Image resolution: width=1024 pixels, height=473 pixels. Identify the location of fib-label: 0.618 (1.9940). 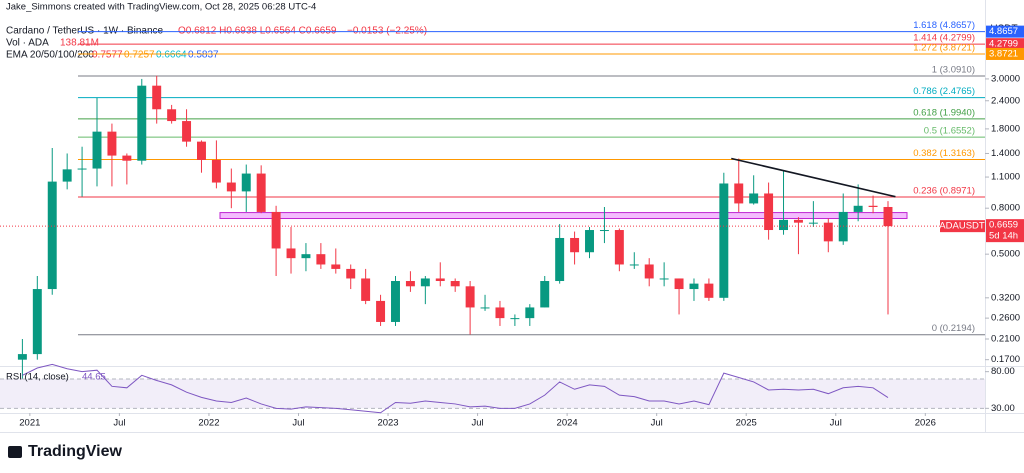
(944, 112).